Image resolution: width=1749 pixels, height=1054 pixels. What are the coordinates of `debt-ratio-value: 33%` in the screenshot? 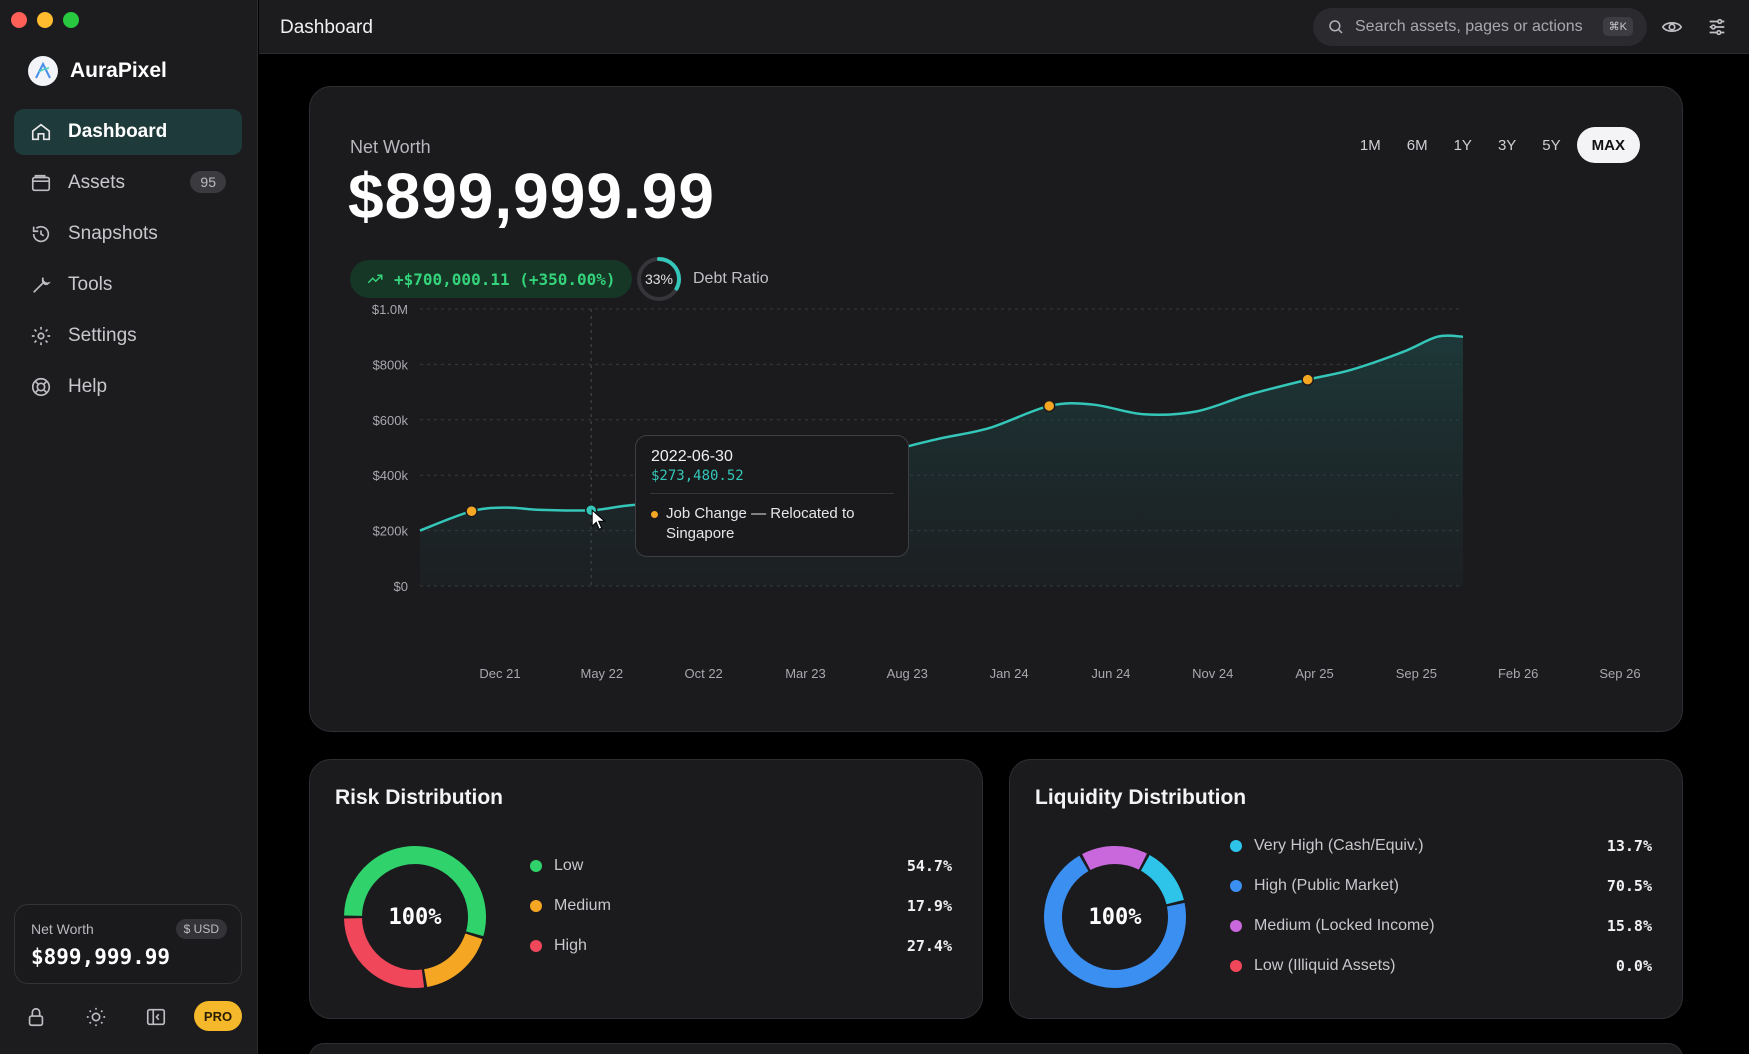 It's located at (659, 279).